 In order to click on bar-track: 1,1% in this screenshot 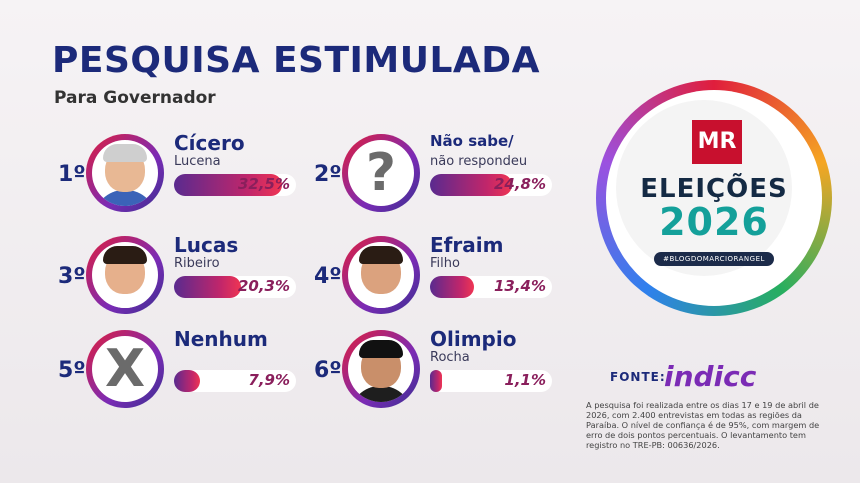, I will do `click(491, 381)`.